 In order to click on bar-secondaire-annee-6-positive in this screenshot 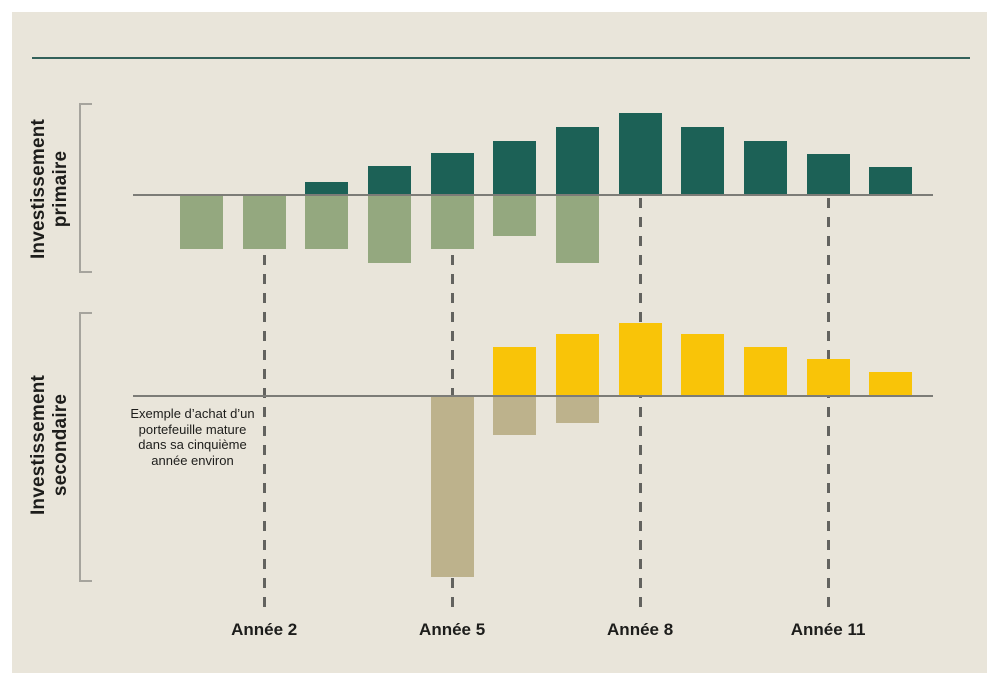, I will do `click(515, 371)`.